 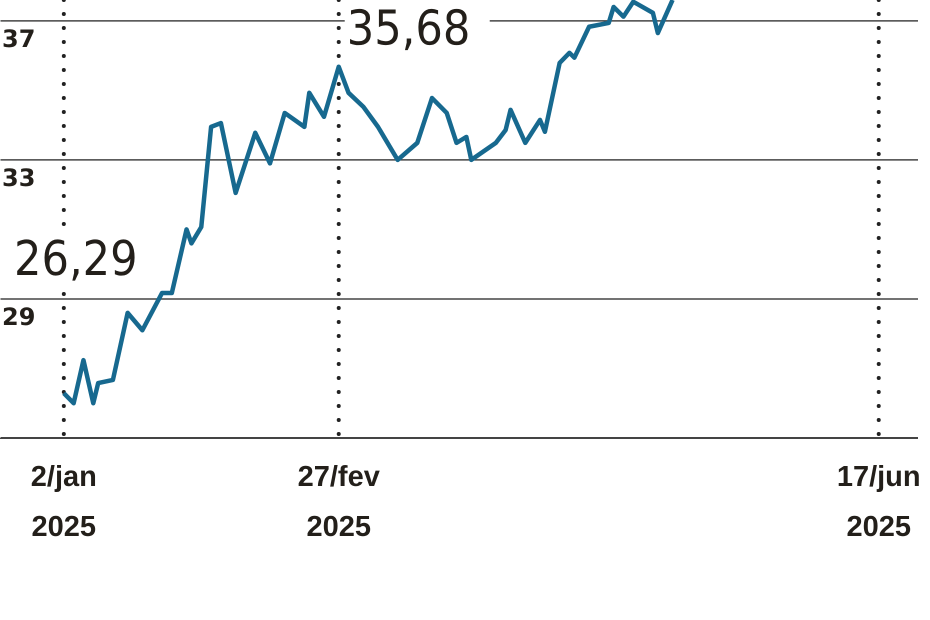 I want to click on x-tick-label: 2/jan 2025, so click(x=63, y=502).